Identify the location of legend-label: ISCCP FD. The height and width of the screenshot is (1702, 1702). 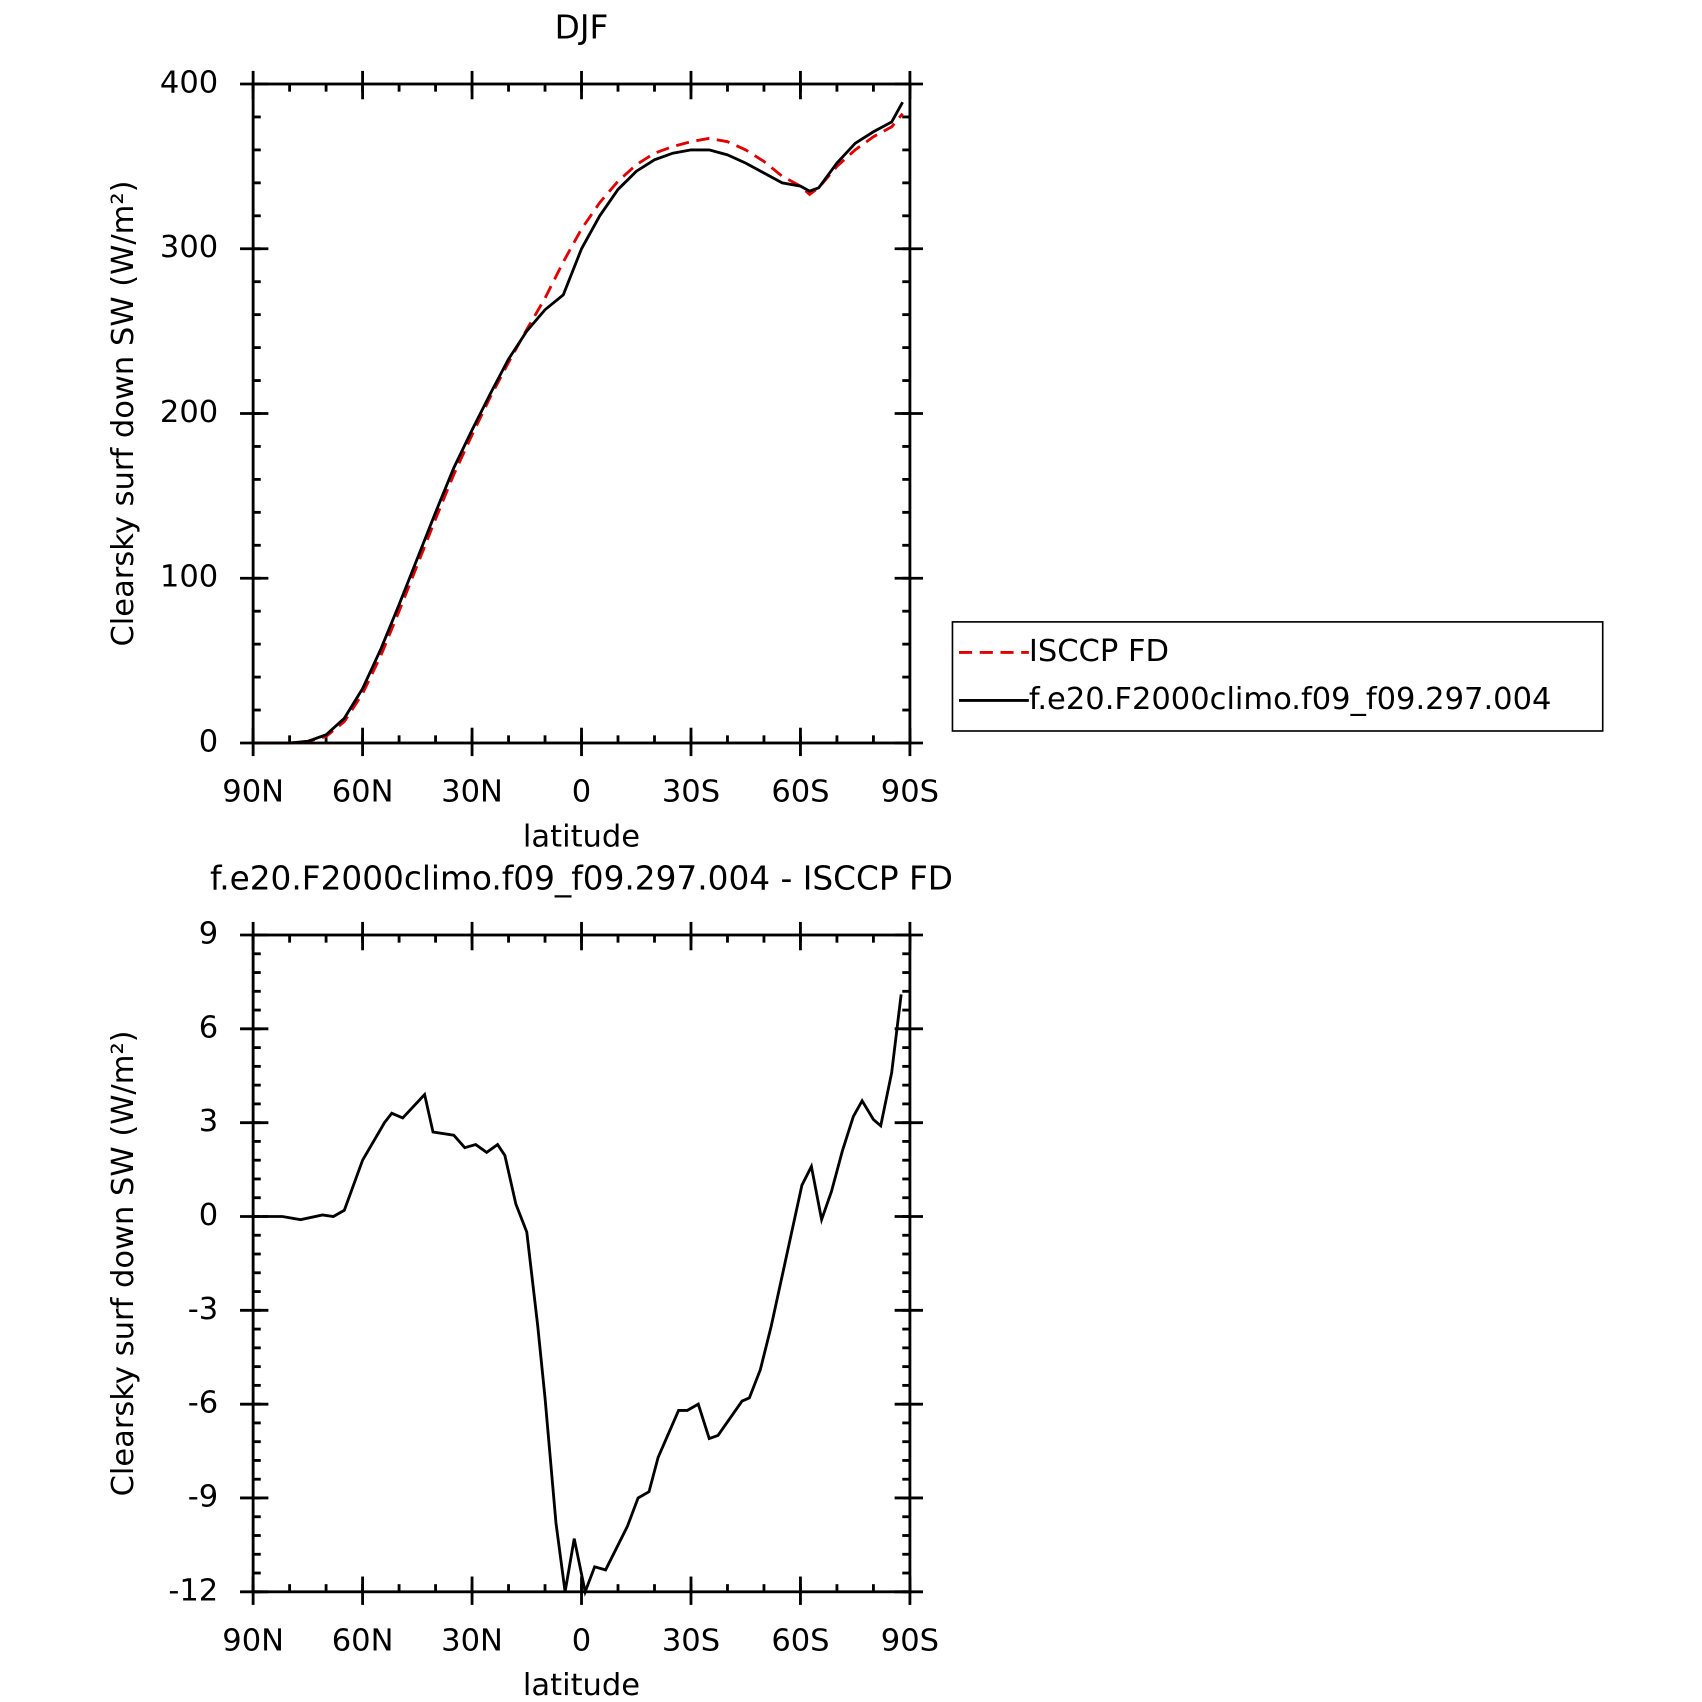
(1099, 651).